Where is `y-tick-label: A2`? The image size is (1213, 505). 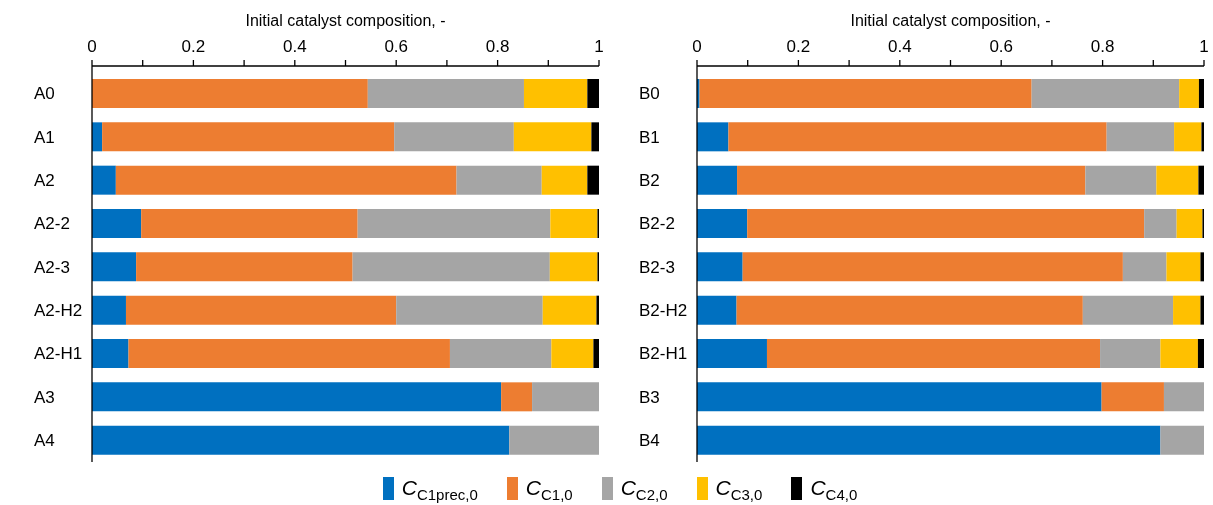 y-tick-label: A2 is located at coordinates (44, 180).